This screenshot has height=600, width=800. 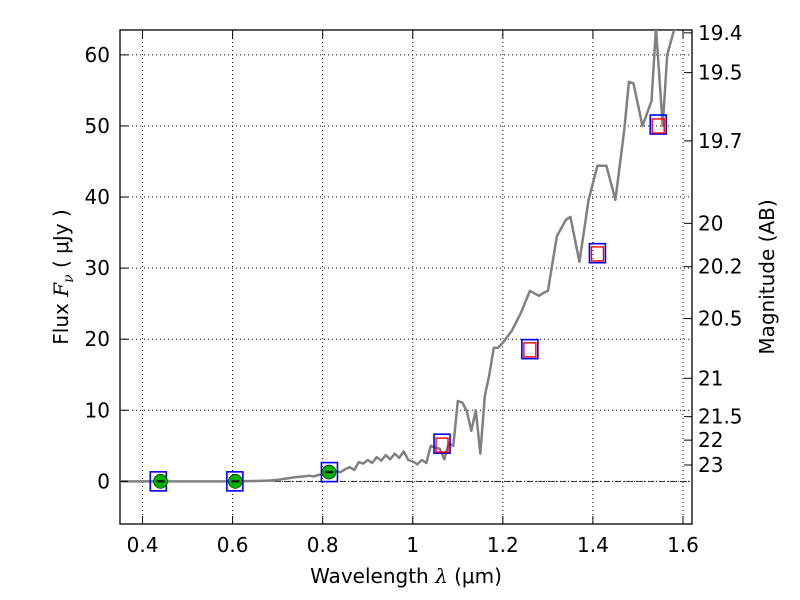 What do you see at coordinates (103, 481) in the screenshot?
I see `y-tick-label: 0` at bounding box center [103, 481].